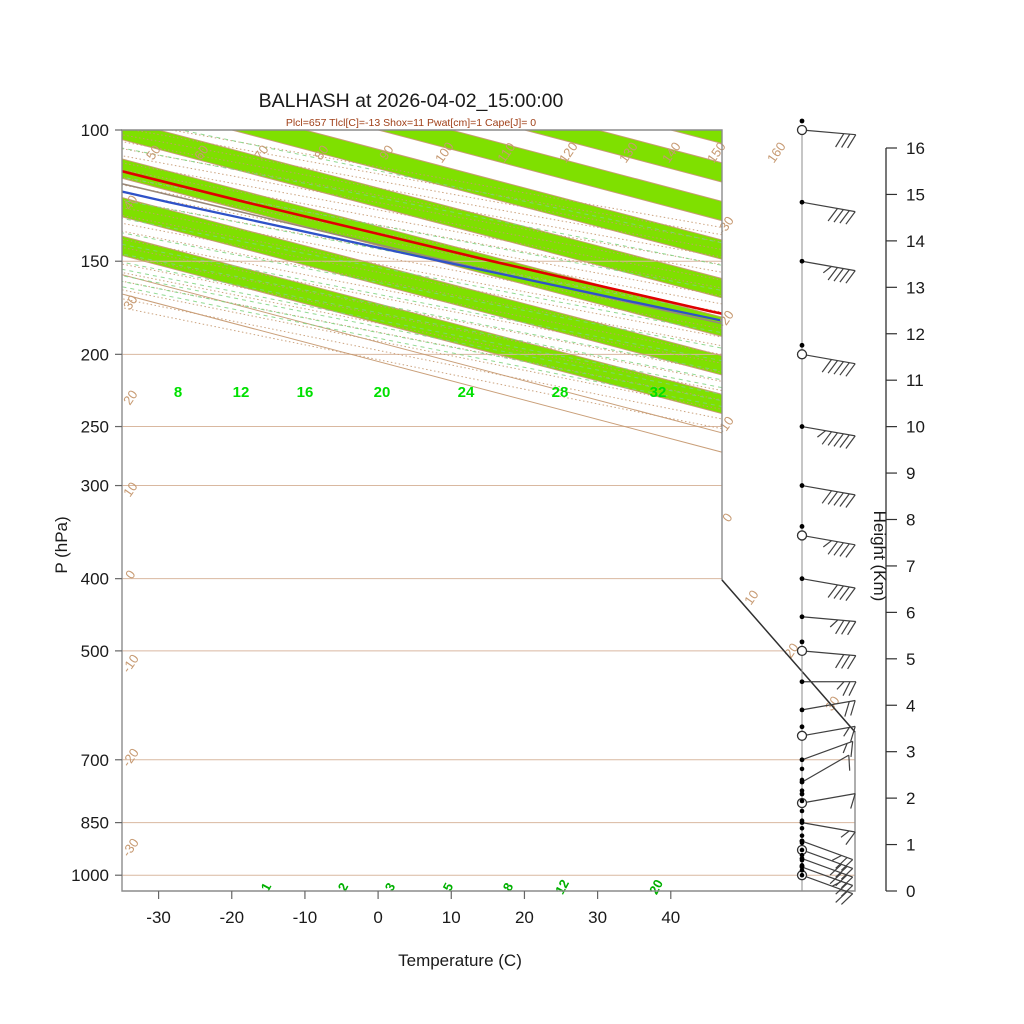  What do you see at coordinates (910, 891) in the screenshot?
I see `height-tick-label: 0` at bounding box center [910, 891].